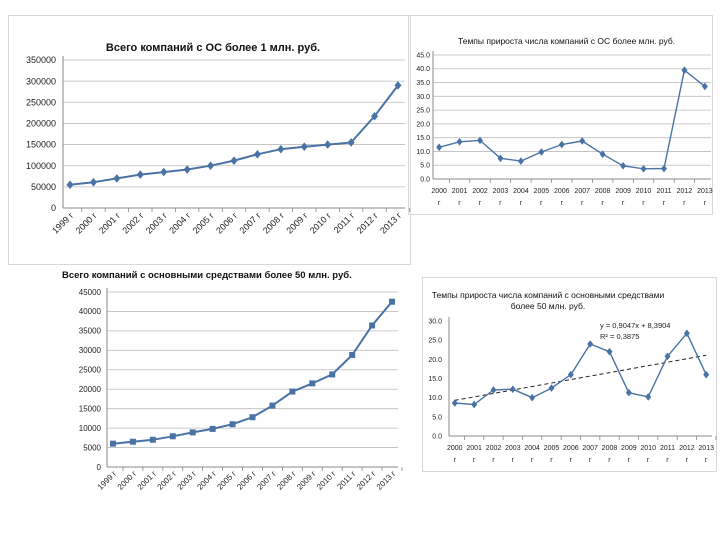  What do you see at coordinates (423, 152) in the screenshot?
I see `y-tick-label: 10.0` at bounding box center [423, 152].